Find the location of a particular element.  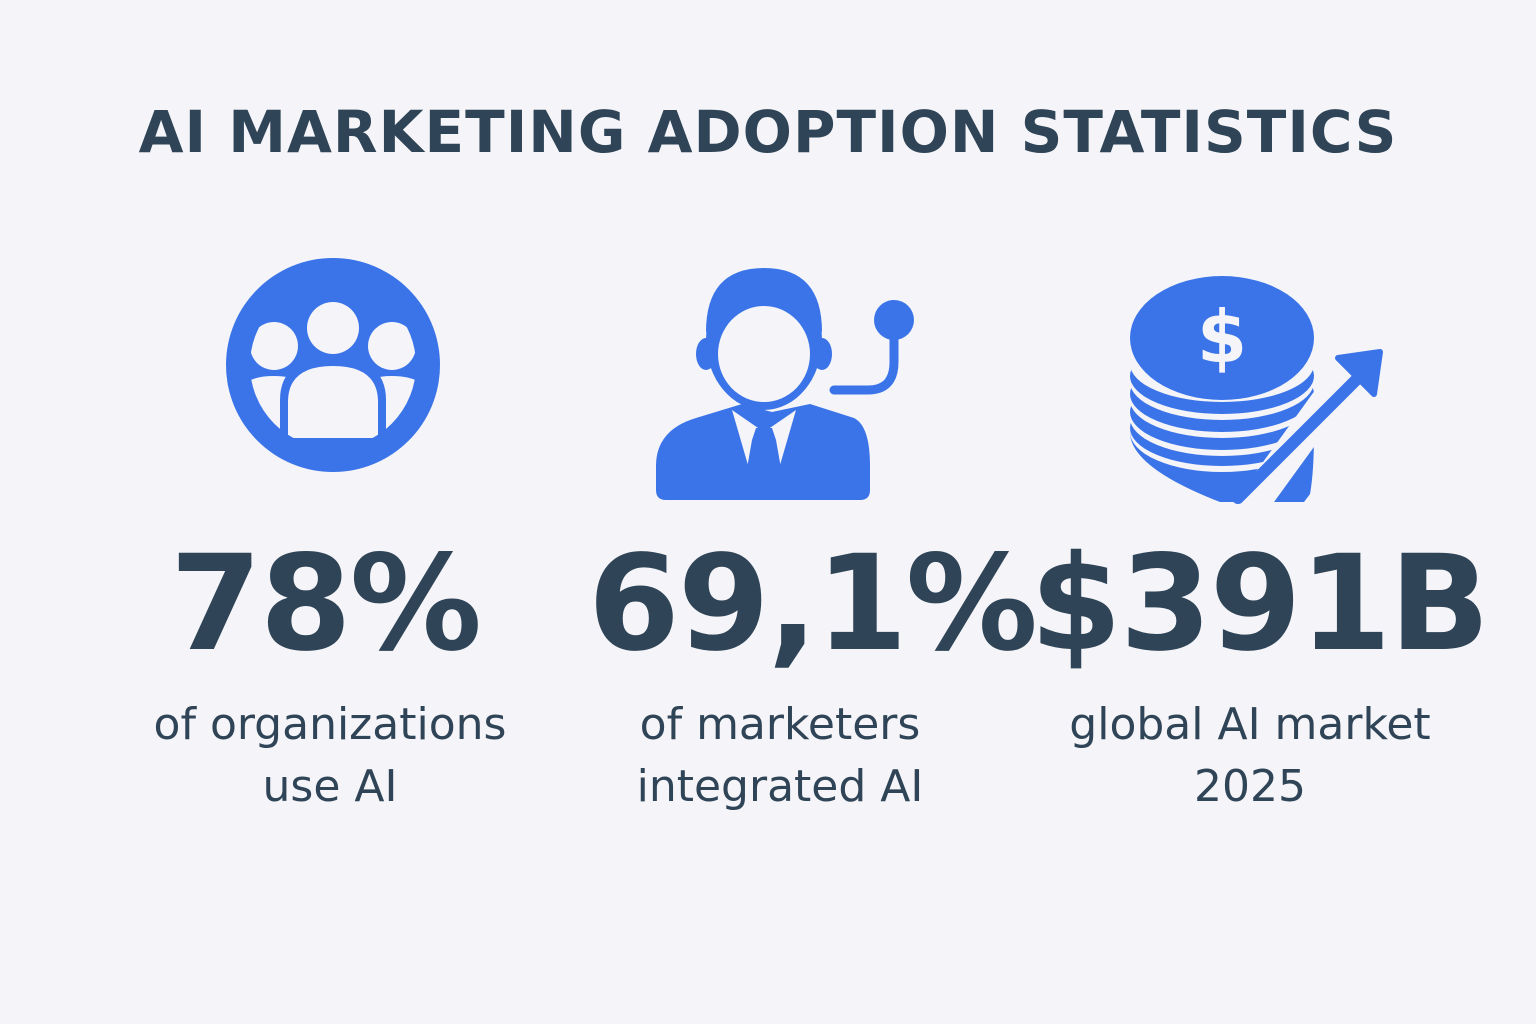

people-group-icon is located at coordinates (333, 365).